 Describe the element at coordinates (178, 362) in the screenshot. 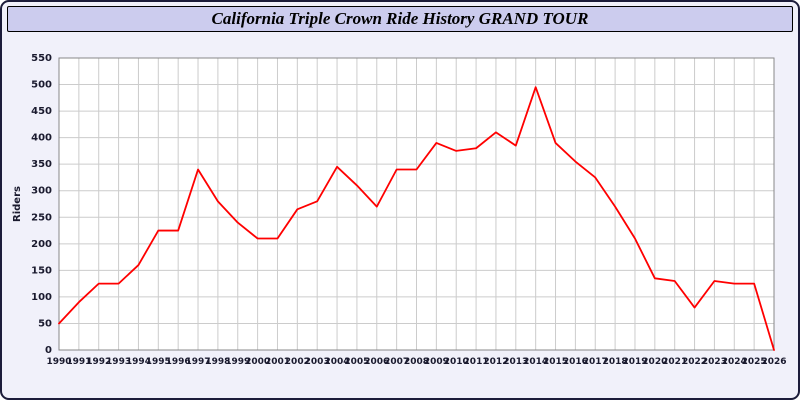

I see `x-tick-label: 1996` at that location.